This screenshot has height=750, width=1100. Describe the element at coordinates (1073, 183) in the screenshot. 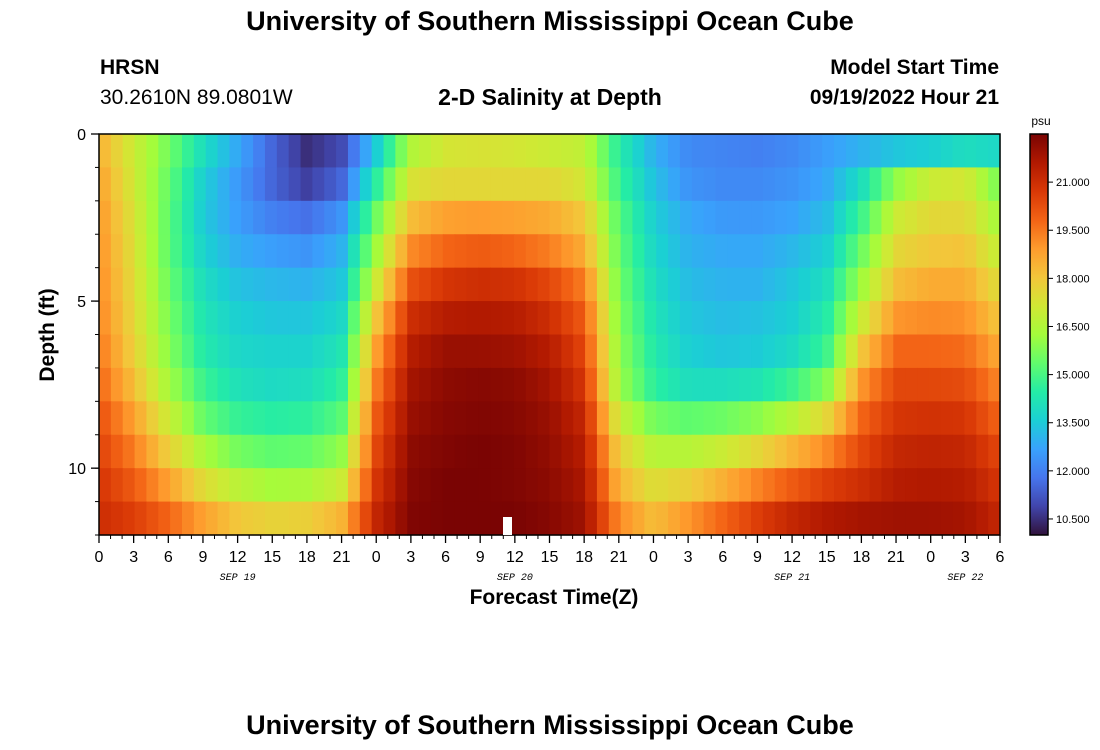

I see `colorbar-tick-label: 21.000` at that location.